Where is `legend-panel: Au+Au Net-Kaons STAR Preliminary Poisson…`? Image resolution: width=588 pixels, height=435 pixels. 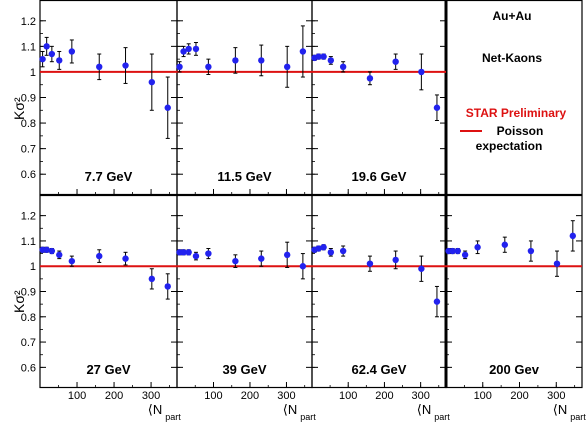
legend-panel: Au+Au Net-Kaons STAR Preliminary Poisson… is located at coordinates (513, 81).